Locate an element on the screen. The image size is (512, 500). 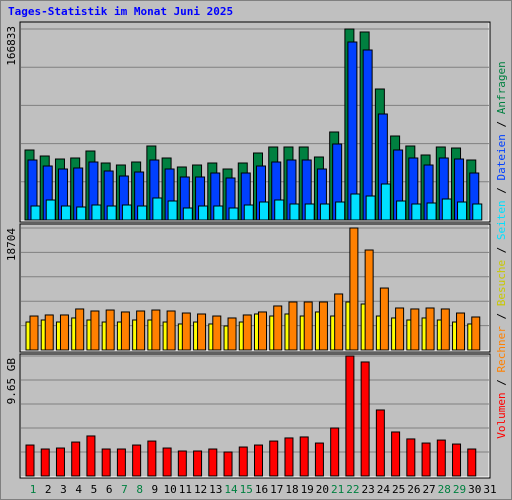
x-tick-label: 20 is located at coordinates (322, 489).